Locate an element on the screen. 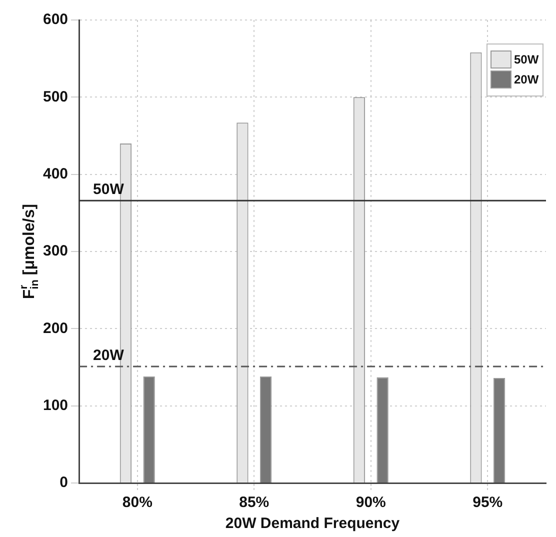 The width and height of the screenshot is (556, 537). y-tick-label: 400 is located at coordinates (55, 173).